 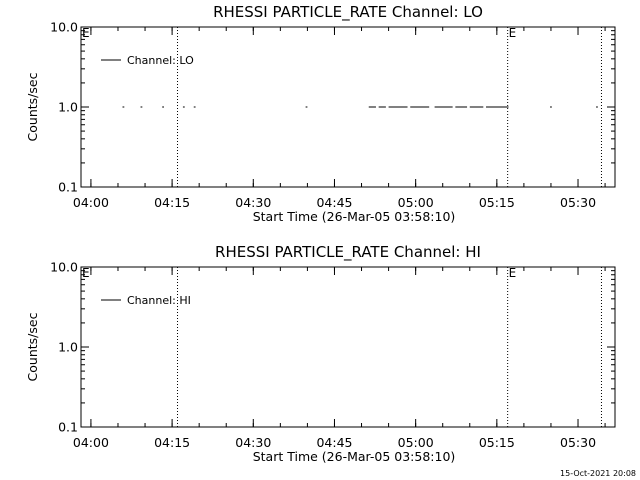 I want to click on chart-title: RHESSI PARTICLE_RATE Channel: LO, so click(x=348, y=12).